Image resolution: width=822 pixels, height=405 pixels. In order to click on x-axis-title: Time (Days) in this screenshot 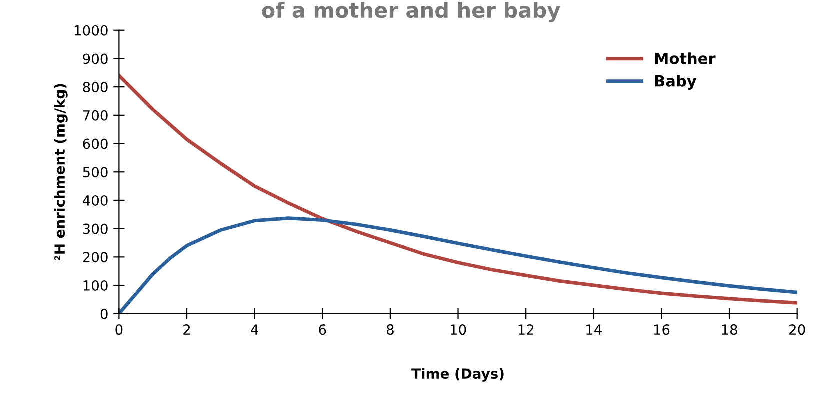, I will do `click(458, 375)`.